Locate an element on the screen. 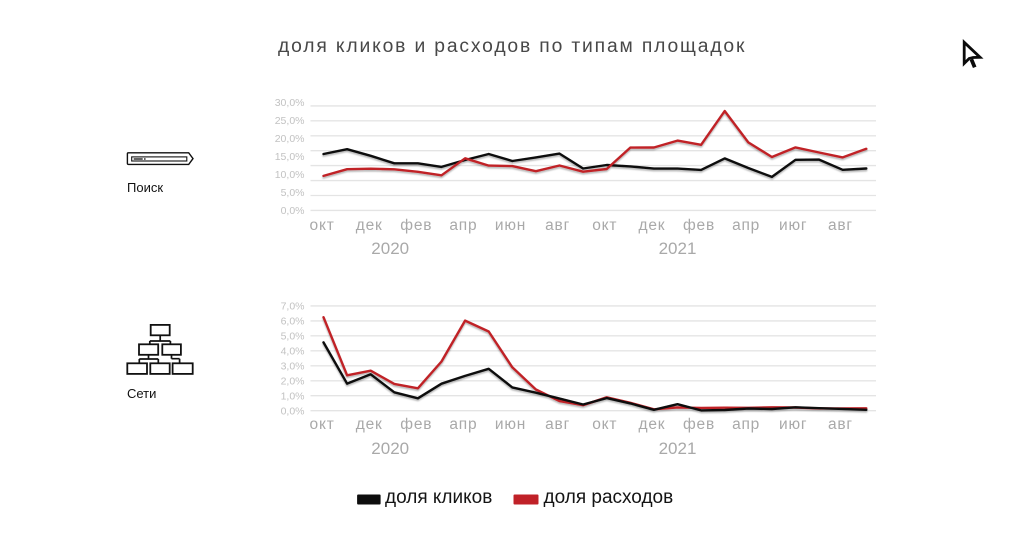 The width and height of the screenshot is (1024, 548). svg-text: 6,0% is located at coordinates (293, 322).